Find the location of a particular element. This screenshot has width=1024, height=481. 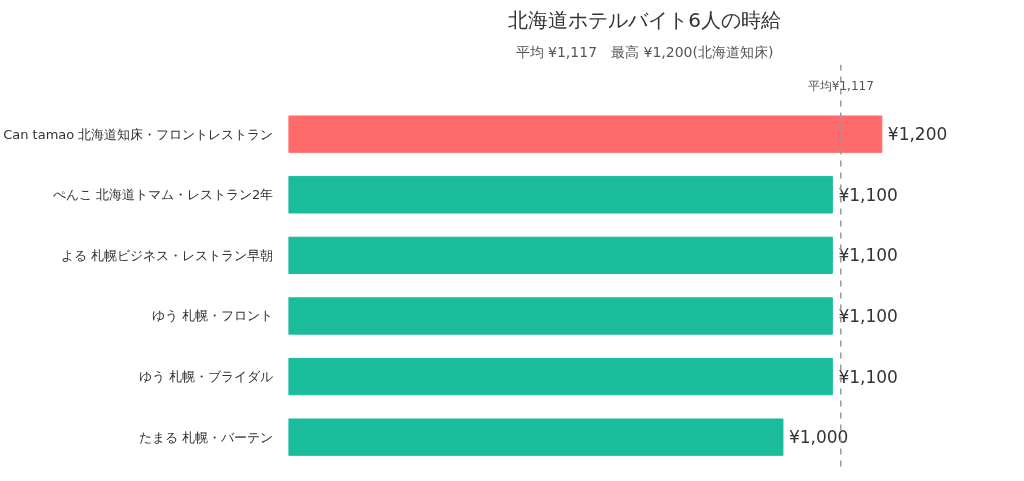

ref-line-label: 平均¥1,117 is located at coordinates (840, 85).